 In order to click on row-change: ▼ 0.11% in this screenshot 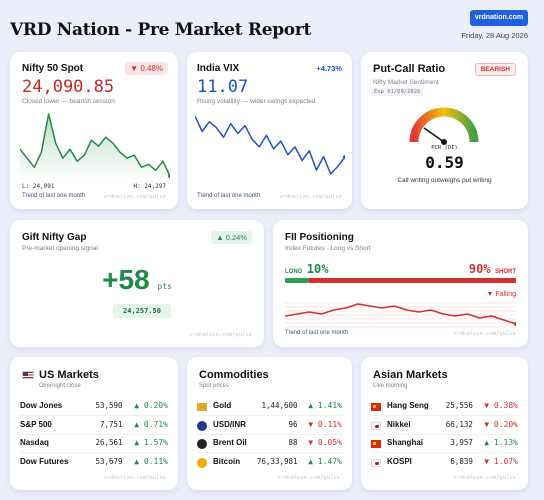, I will do `click(325, 424)`.